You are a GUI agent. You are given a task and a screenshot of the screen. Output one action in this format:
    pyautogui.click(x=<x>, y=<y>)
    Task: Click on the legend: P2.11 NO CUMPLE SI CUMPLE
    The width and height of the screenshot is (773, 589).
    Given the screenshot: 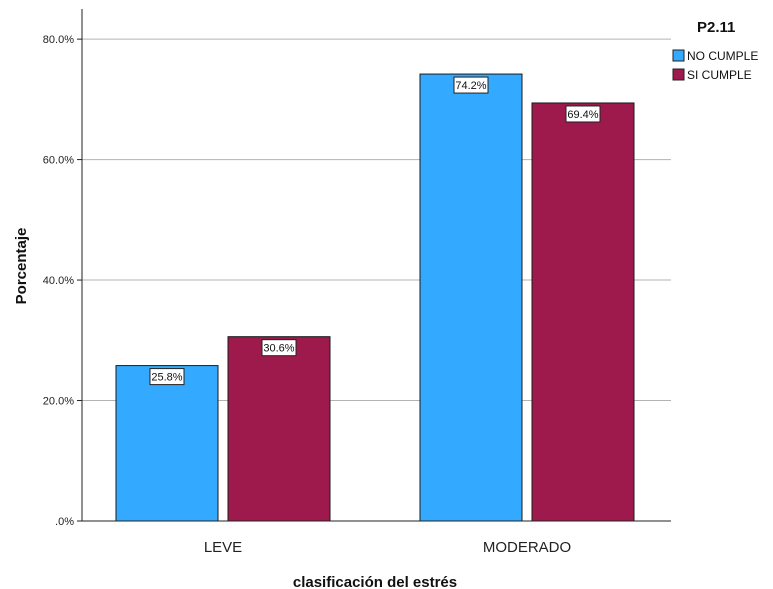 What is the action you would take?
    pyautogui.click(x=715, y=50)
    